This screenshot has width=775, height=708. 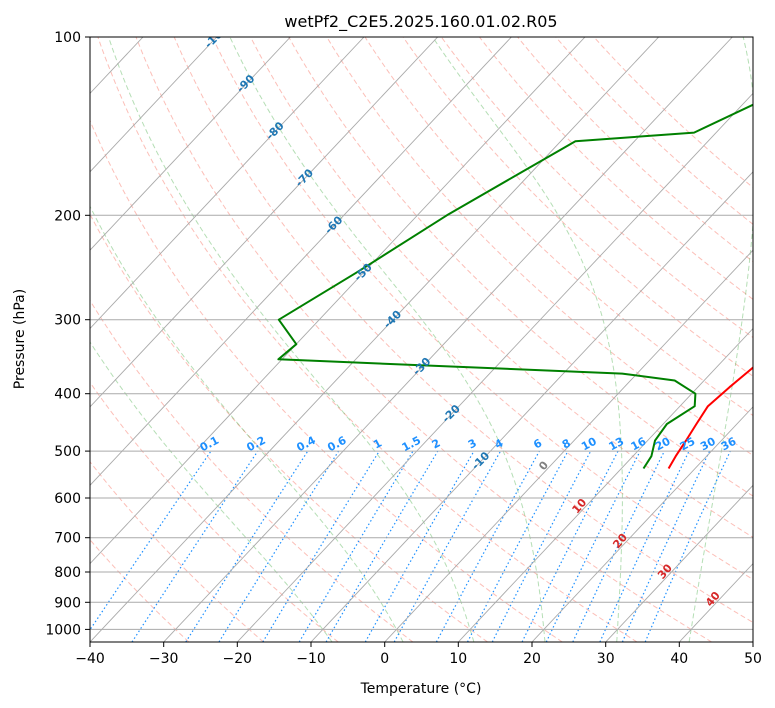 What do you see at coordinates (164, 659) in the screenshot?
I see `x-tick-label--30: −30` at bounding box center [164, 659].